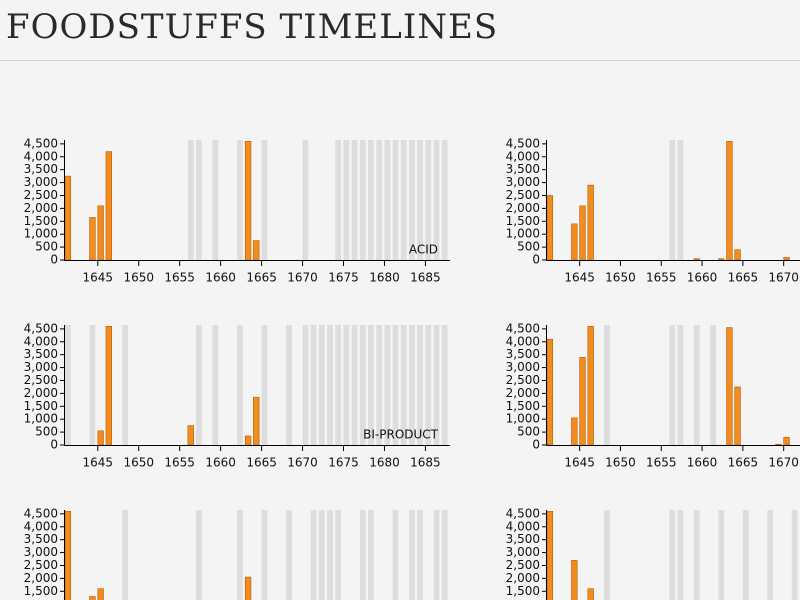  What do you see at coordinates (220, 463) in the screenshot?
I see `x-tick-label: 1660` at bounding box center [220, 463].